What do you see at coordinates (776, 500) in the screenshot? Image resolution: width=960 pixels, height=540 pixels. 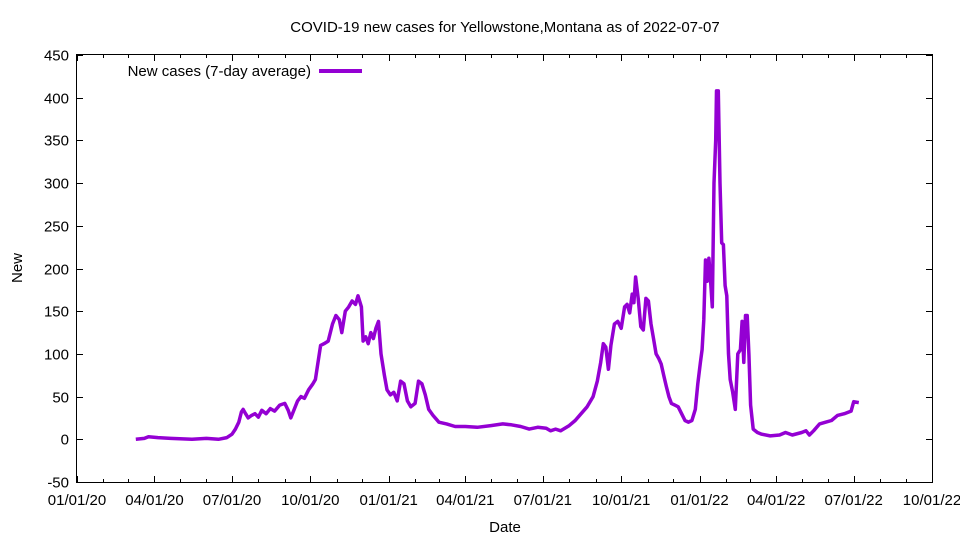 I see `x-tick-label: 04/01/22` at bounding box center [776, 500].